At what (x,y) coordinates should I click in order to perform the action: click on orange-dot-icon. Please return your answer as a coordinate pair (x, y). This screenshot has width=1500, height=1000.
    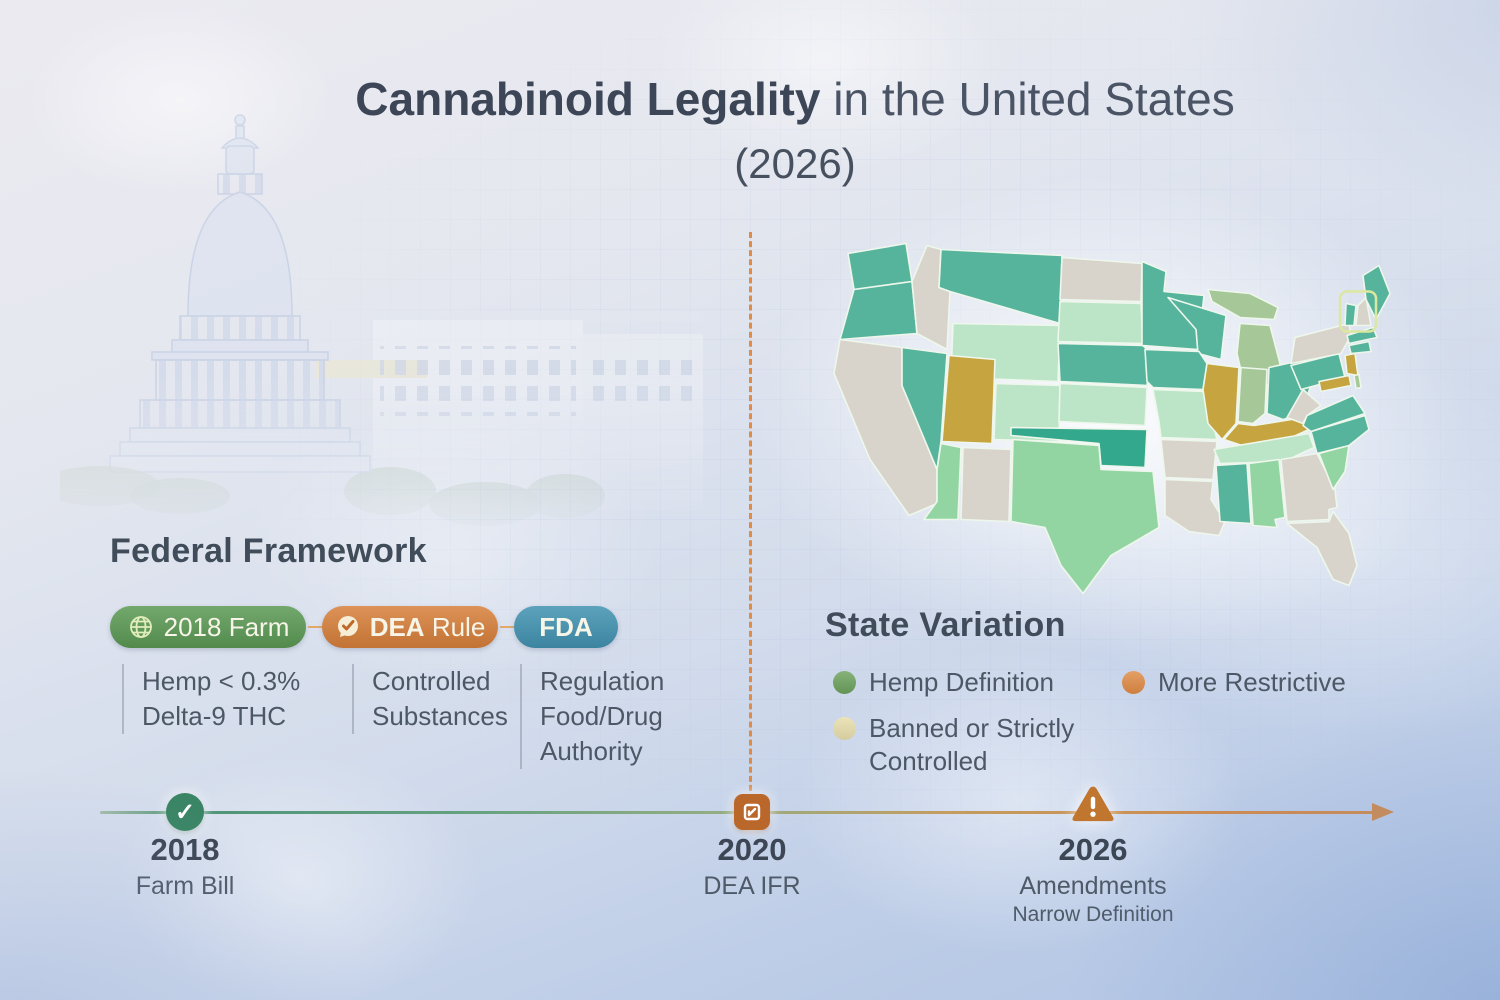
    Looking at the image, I should click on (1133, 682).